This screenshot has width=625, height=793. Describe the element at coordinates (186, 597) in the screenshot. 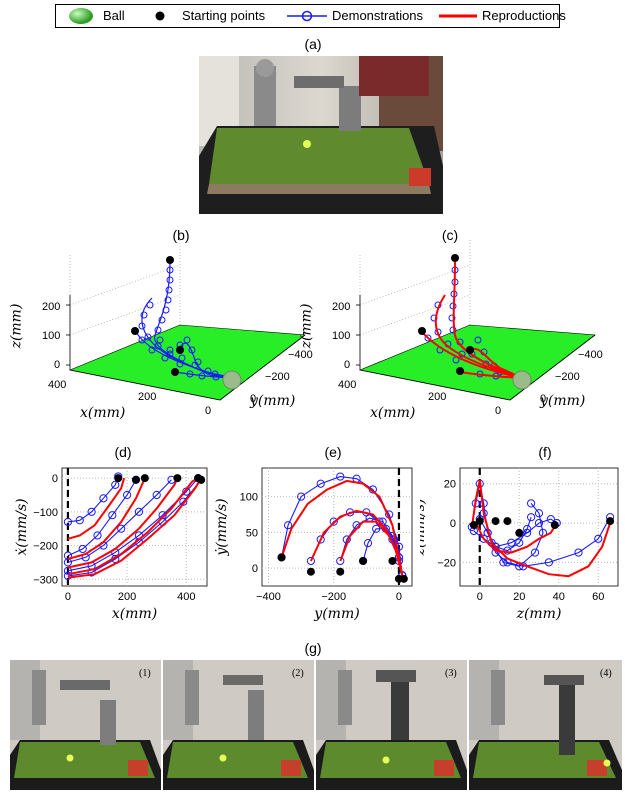

I see `x-tick-label: 400` at that location.